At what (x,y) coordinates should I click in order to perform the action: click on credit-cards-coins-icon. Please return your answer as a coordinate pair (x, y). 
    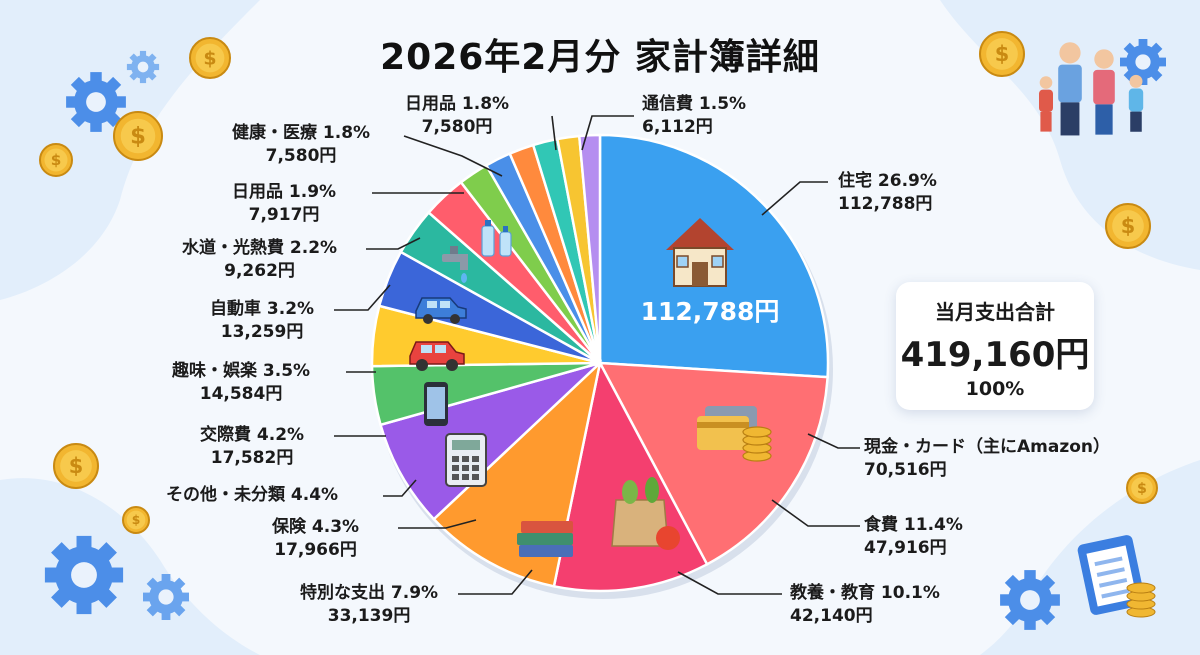
    Looking at the image, I should click on (734, 434).